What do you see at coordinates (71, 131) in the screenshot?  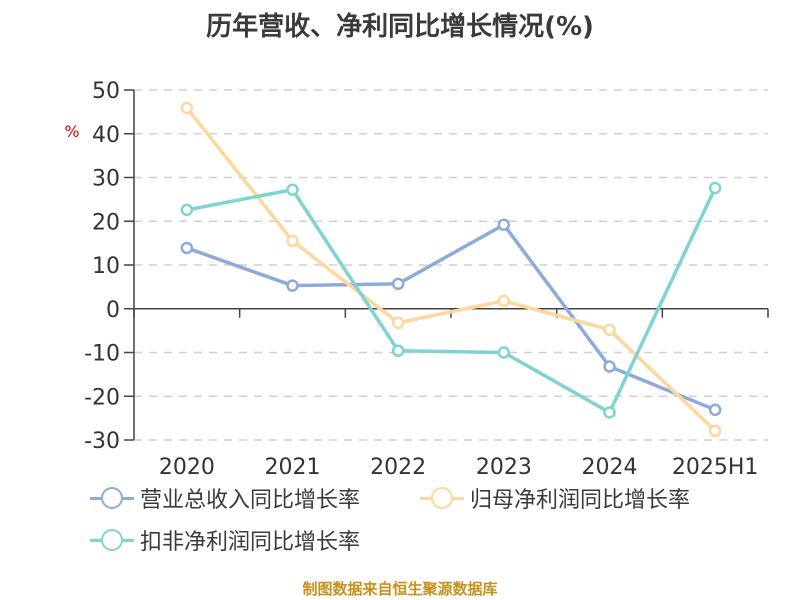 I see `y-unit-label: %` at bounding box center [71, 131].